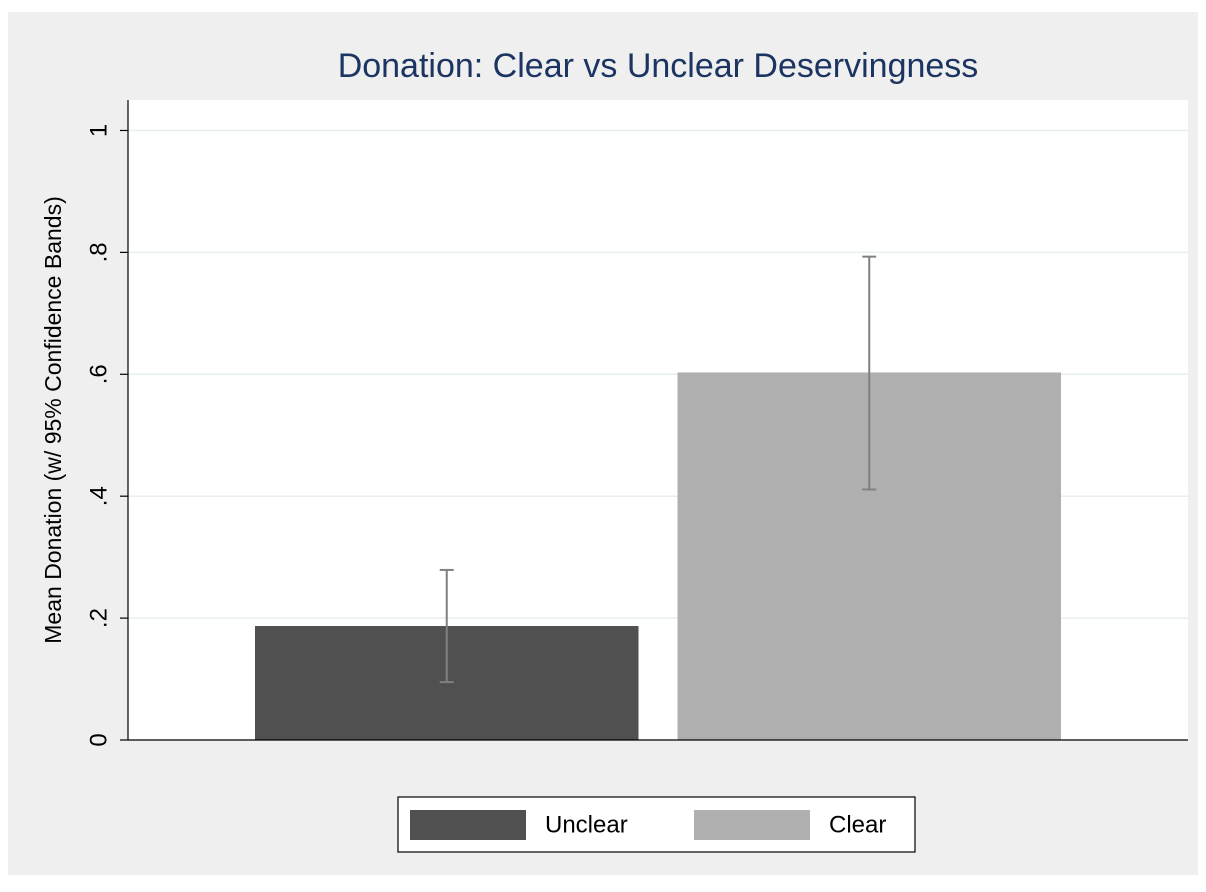 The height and width of the screenshot is (892, 1206). Describe the element at coordinates (98, 374) in the screenshot. I see `y-tick-label: .6` at that location.